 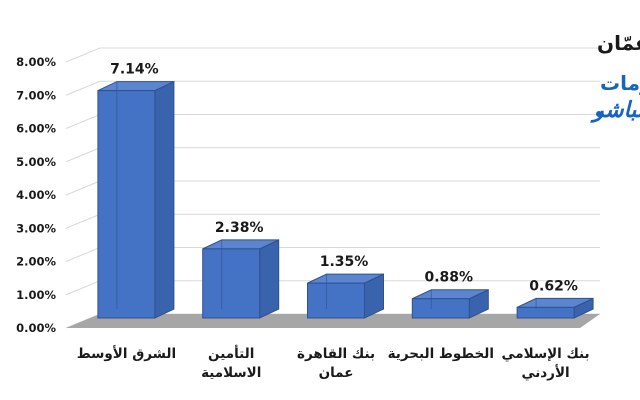 What do you see at coordinates (449, 278) in the screenshot?
I see `data-label: 0.88%` at bounding box center [449, 278].